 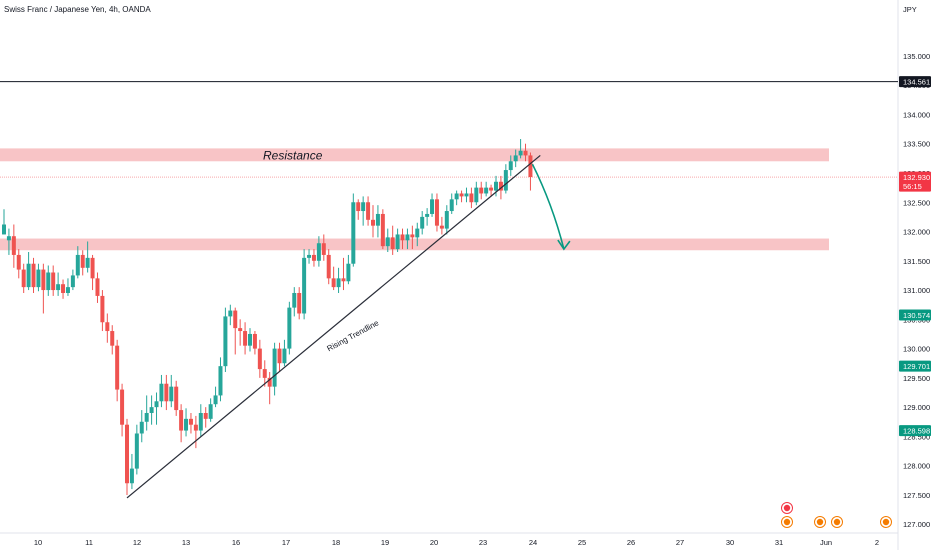 I want to click on y-tick-label: 130.000, so click(x=916, y=349).